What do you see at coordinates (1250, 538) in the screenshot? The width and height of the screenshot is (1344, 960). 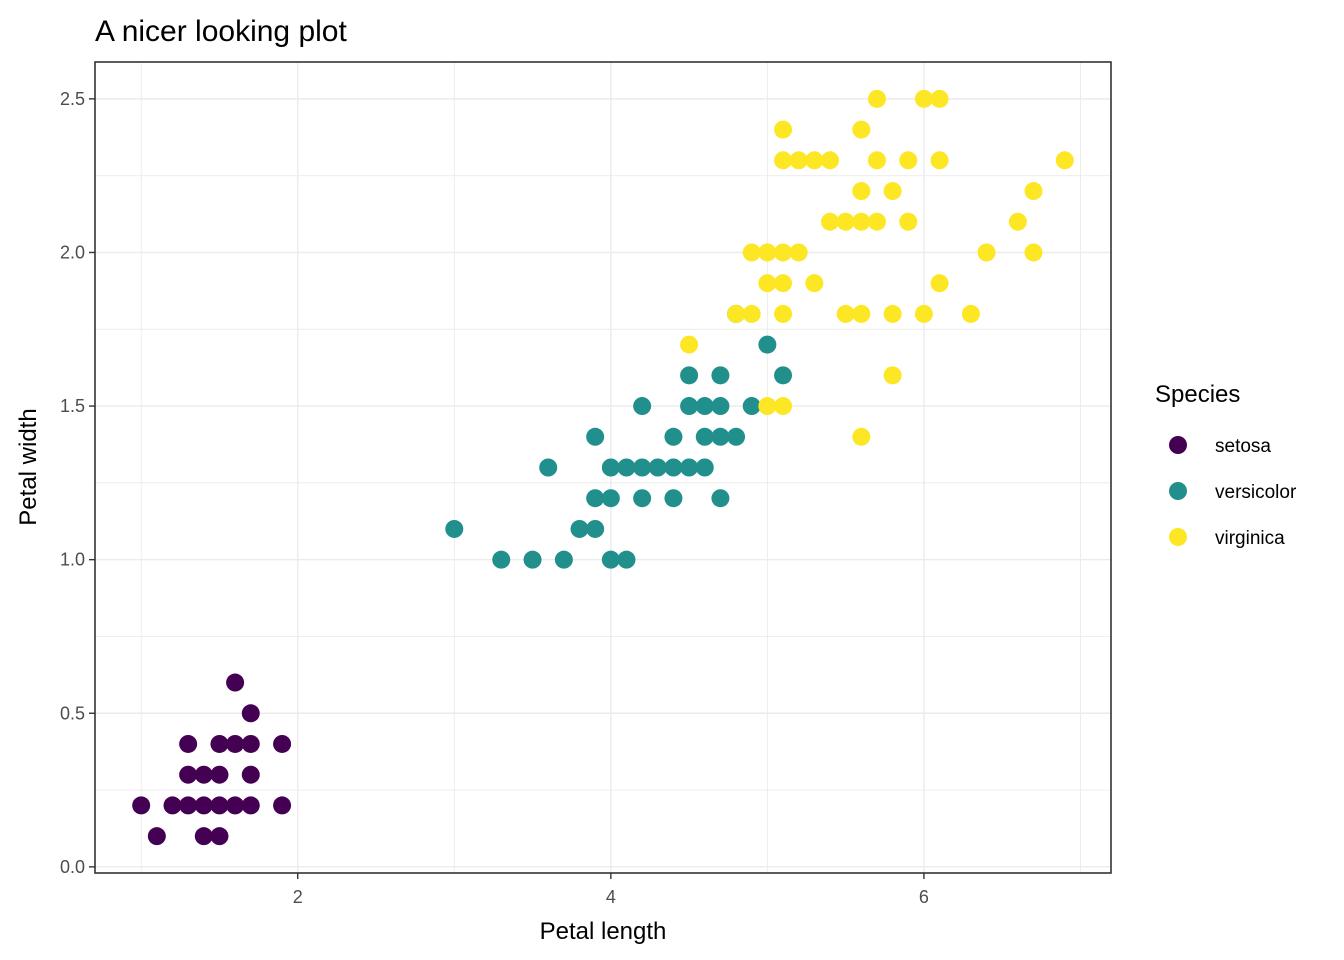 I see `legend-label-virginica: virginica` at bounding box center [1250, 538].